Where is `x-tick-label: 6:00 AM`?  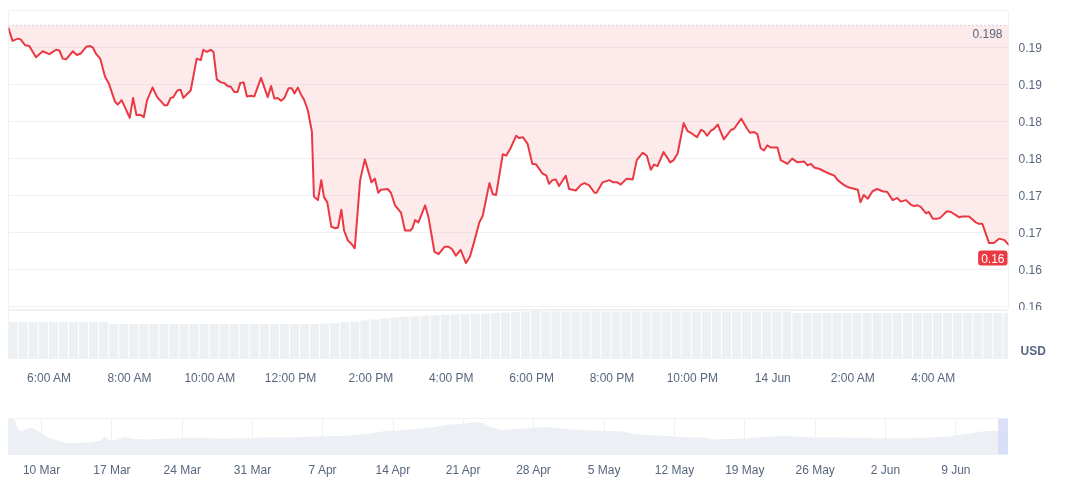
x-tick-label: 6:00 AM is located at coordinates (49, 377).